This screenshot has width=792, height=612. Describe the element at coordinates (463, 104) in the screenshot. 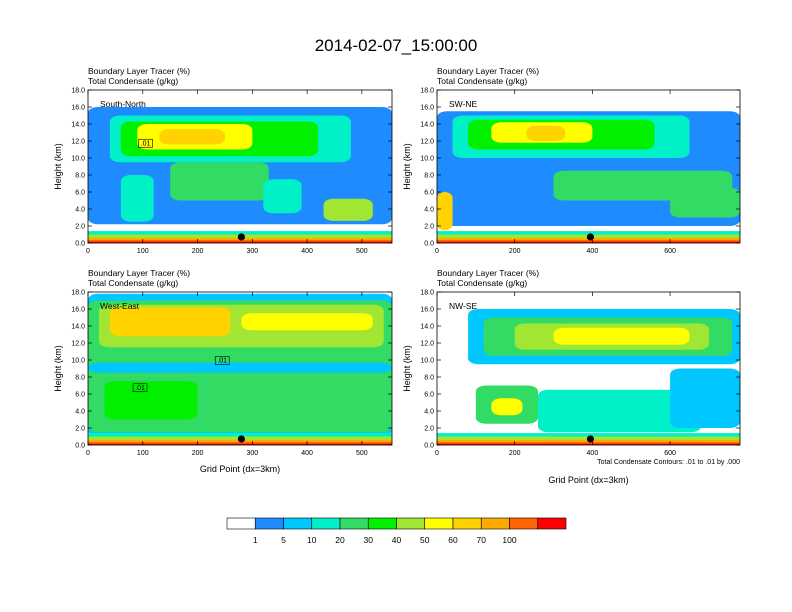

I see `section-label: SW-NE` at that location.